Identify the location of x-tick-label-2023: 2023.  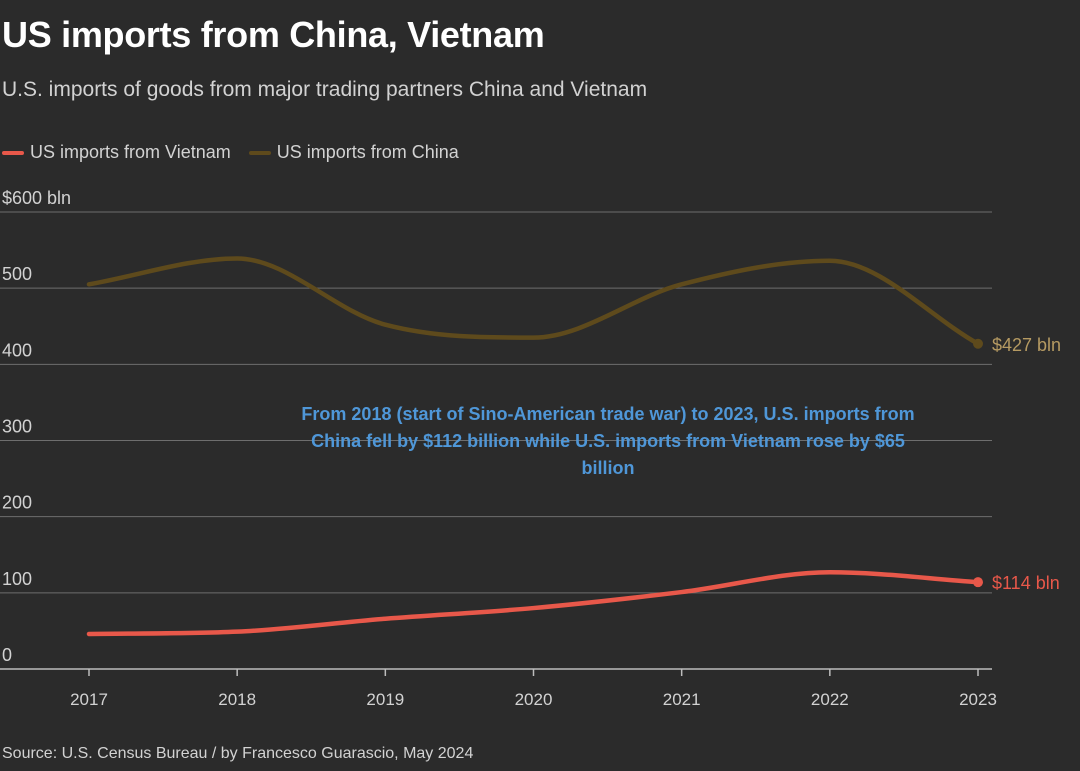
(978, 699).